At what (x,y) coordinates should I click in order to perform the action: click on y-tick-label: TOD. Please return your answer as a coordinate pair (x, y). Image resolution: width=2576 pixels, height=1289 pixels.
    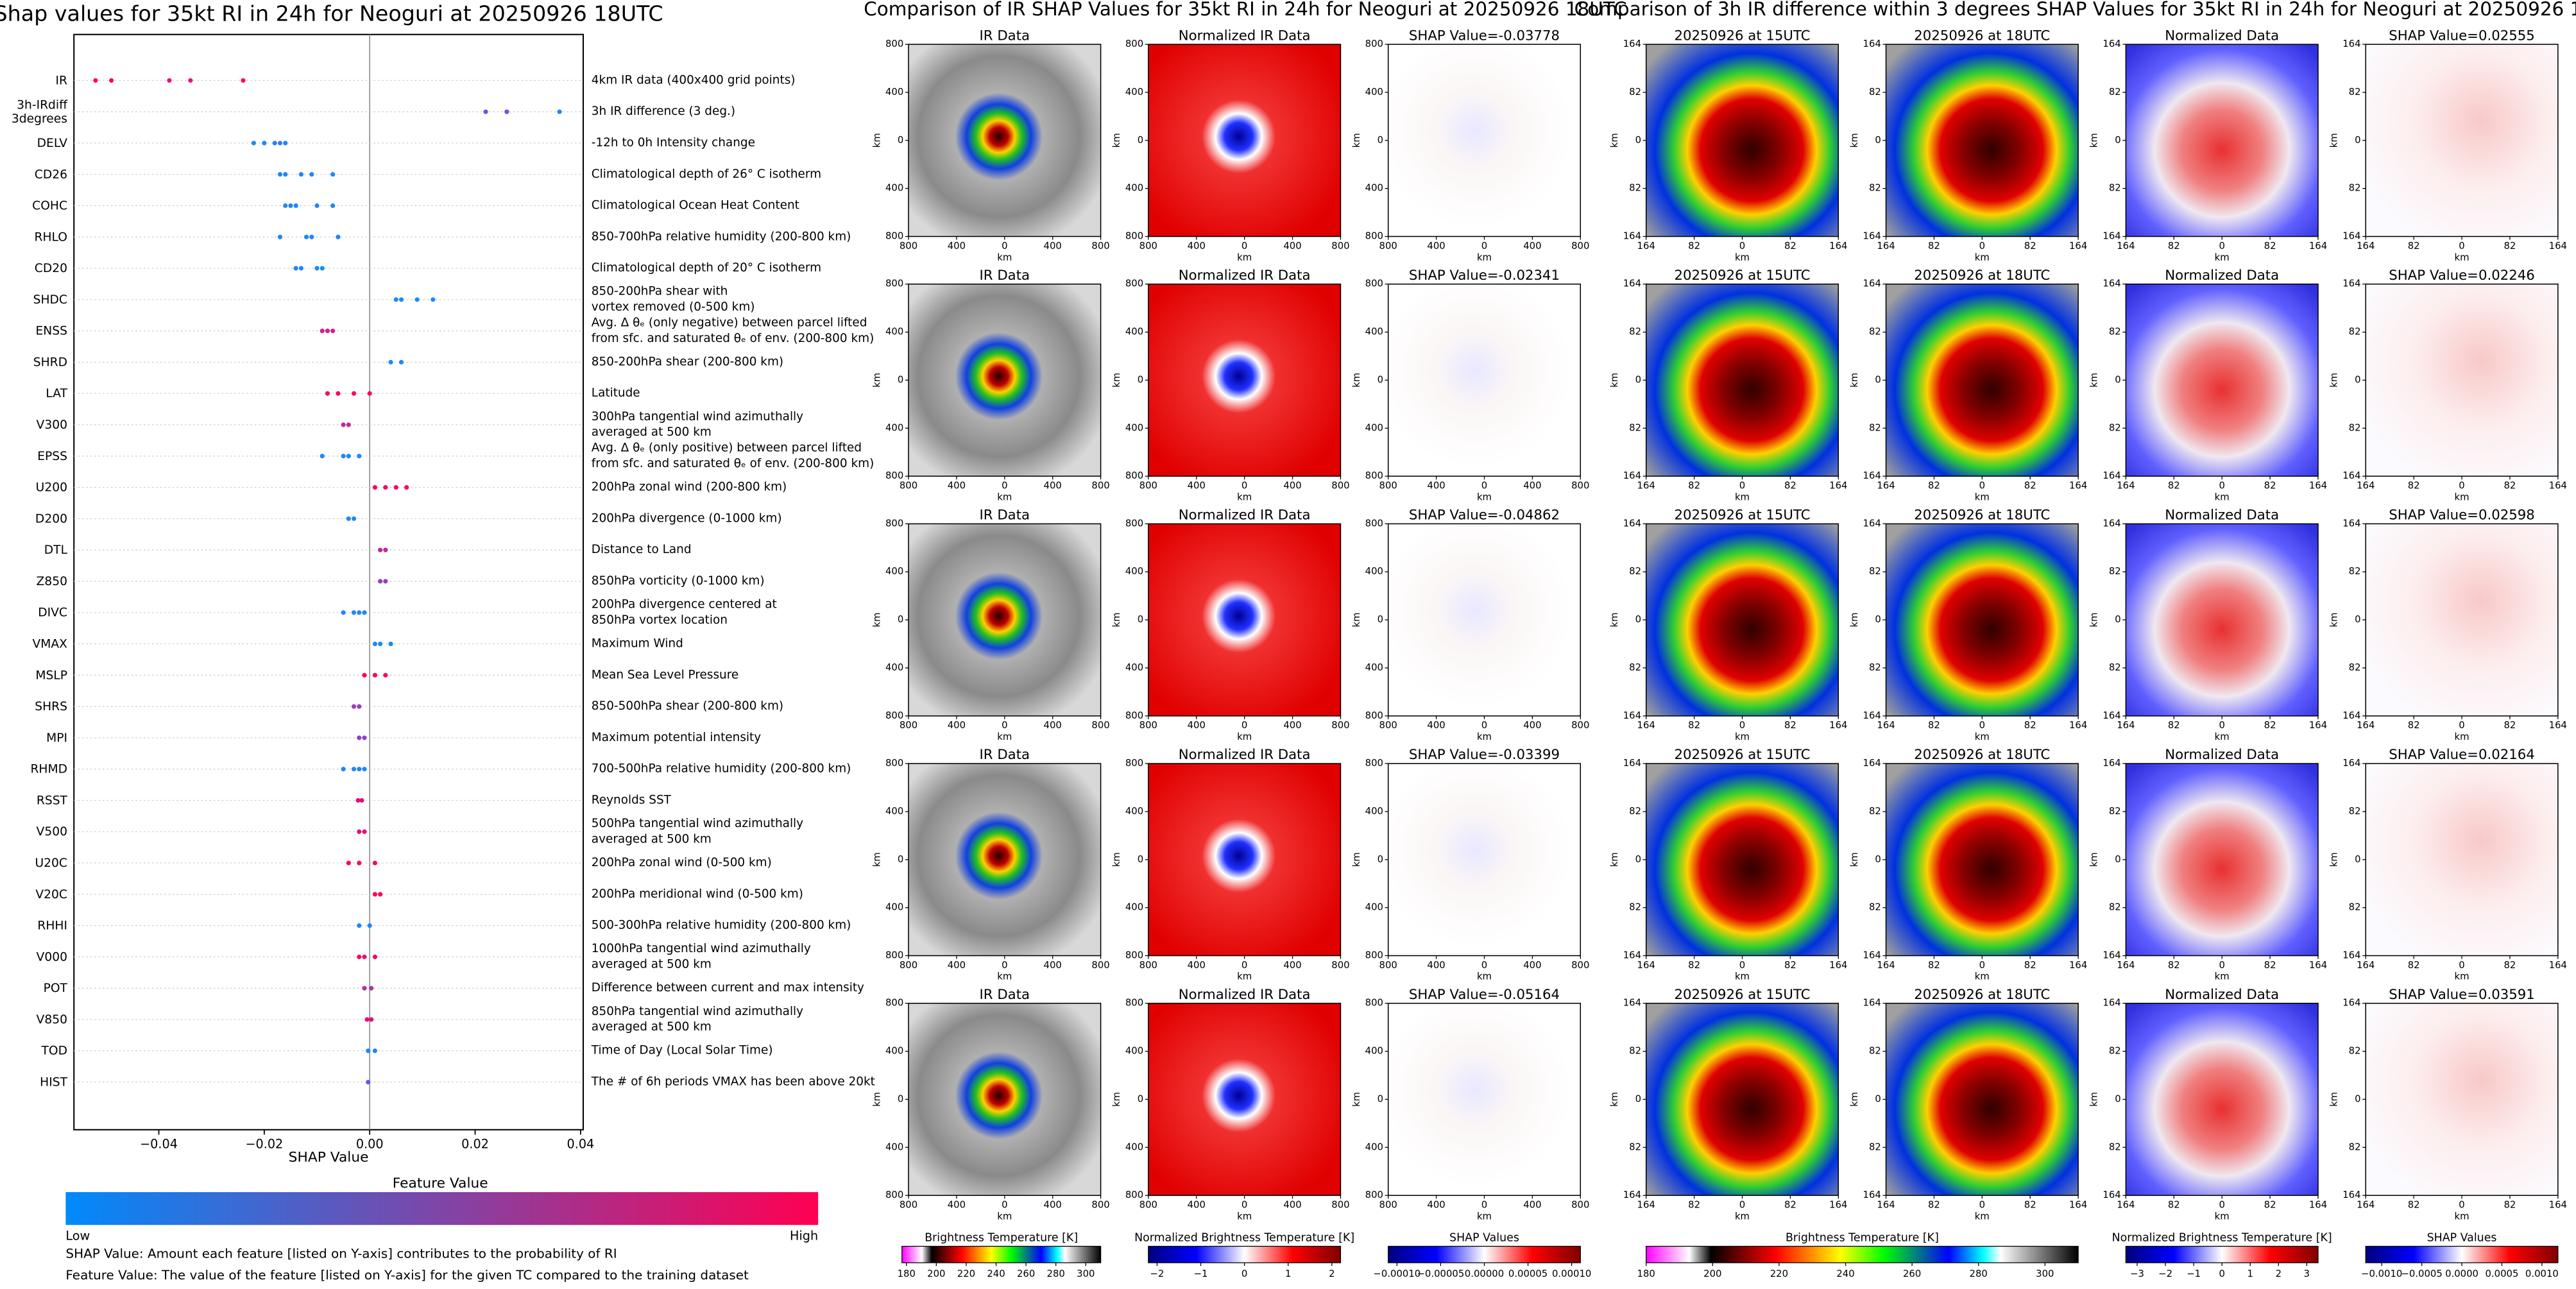
    Looking at the image, I should click on (53, 1050).